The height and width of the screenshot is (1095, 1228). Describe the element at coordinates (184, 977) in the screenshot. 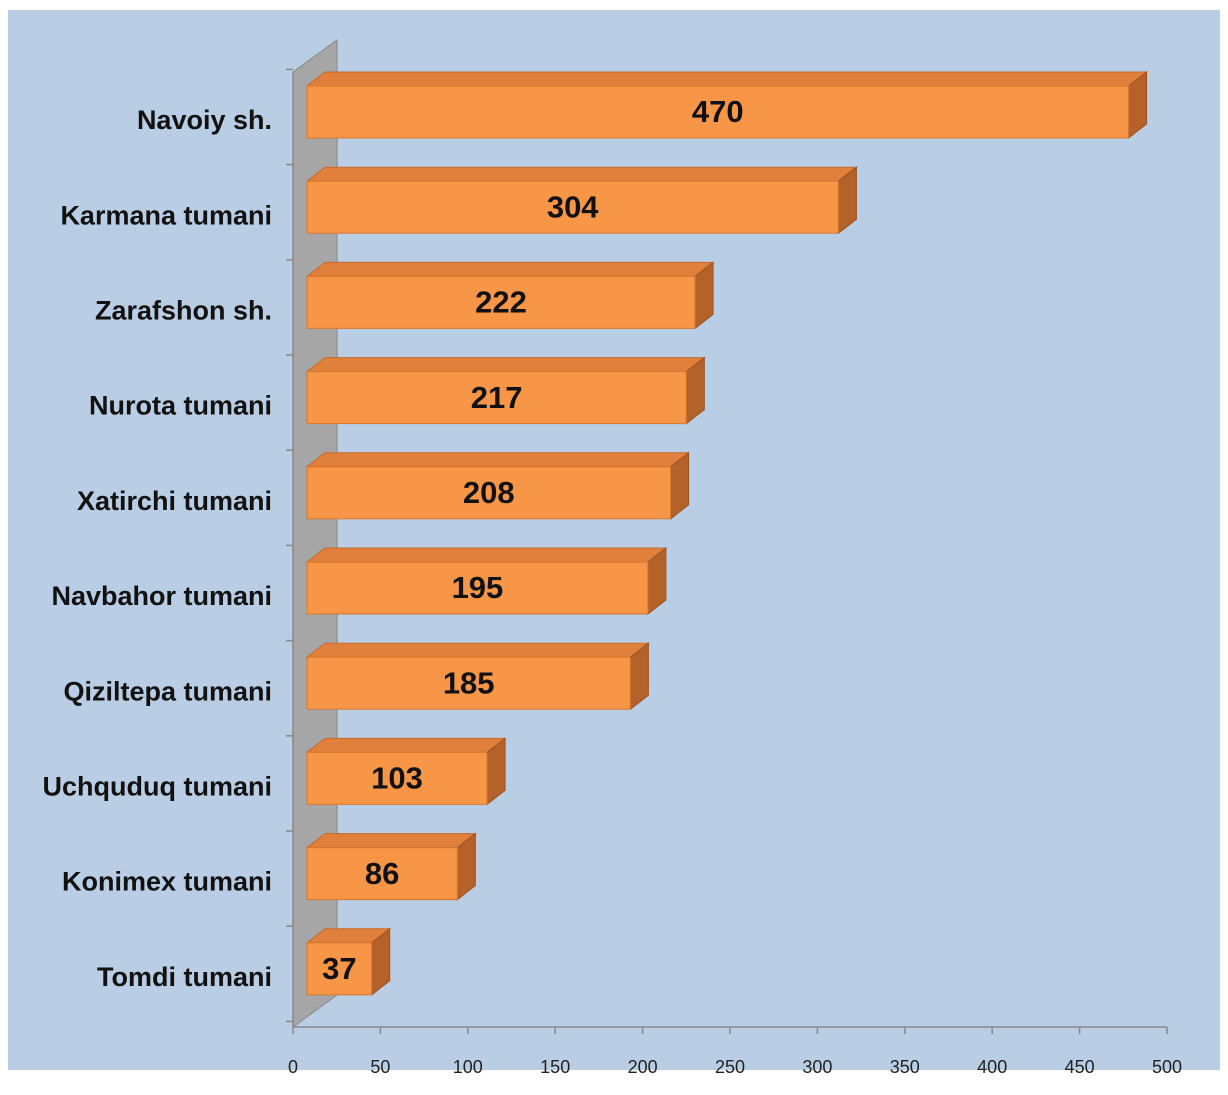

I see `y-tick-label: Tomdi tumani` at that location.